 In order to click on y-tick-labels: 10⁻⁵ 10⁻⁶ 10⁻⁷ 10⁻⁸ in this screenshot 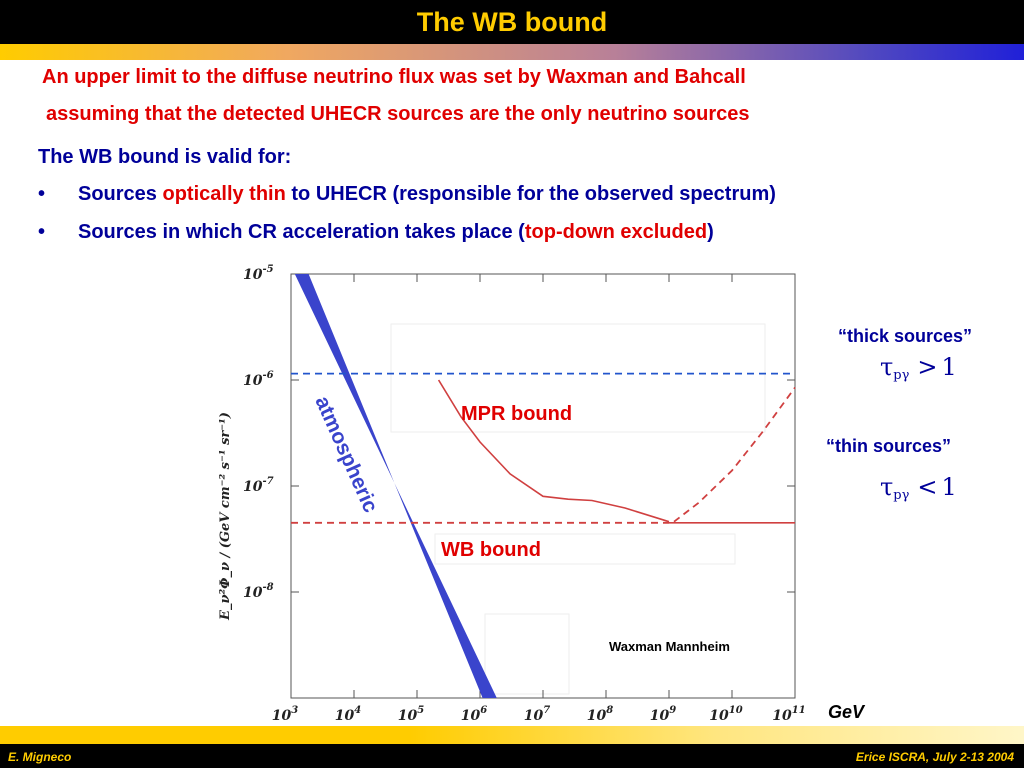, I will do `click(258, 432)`.